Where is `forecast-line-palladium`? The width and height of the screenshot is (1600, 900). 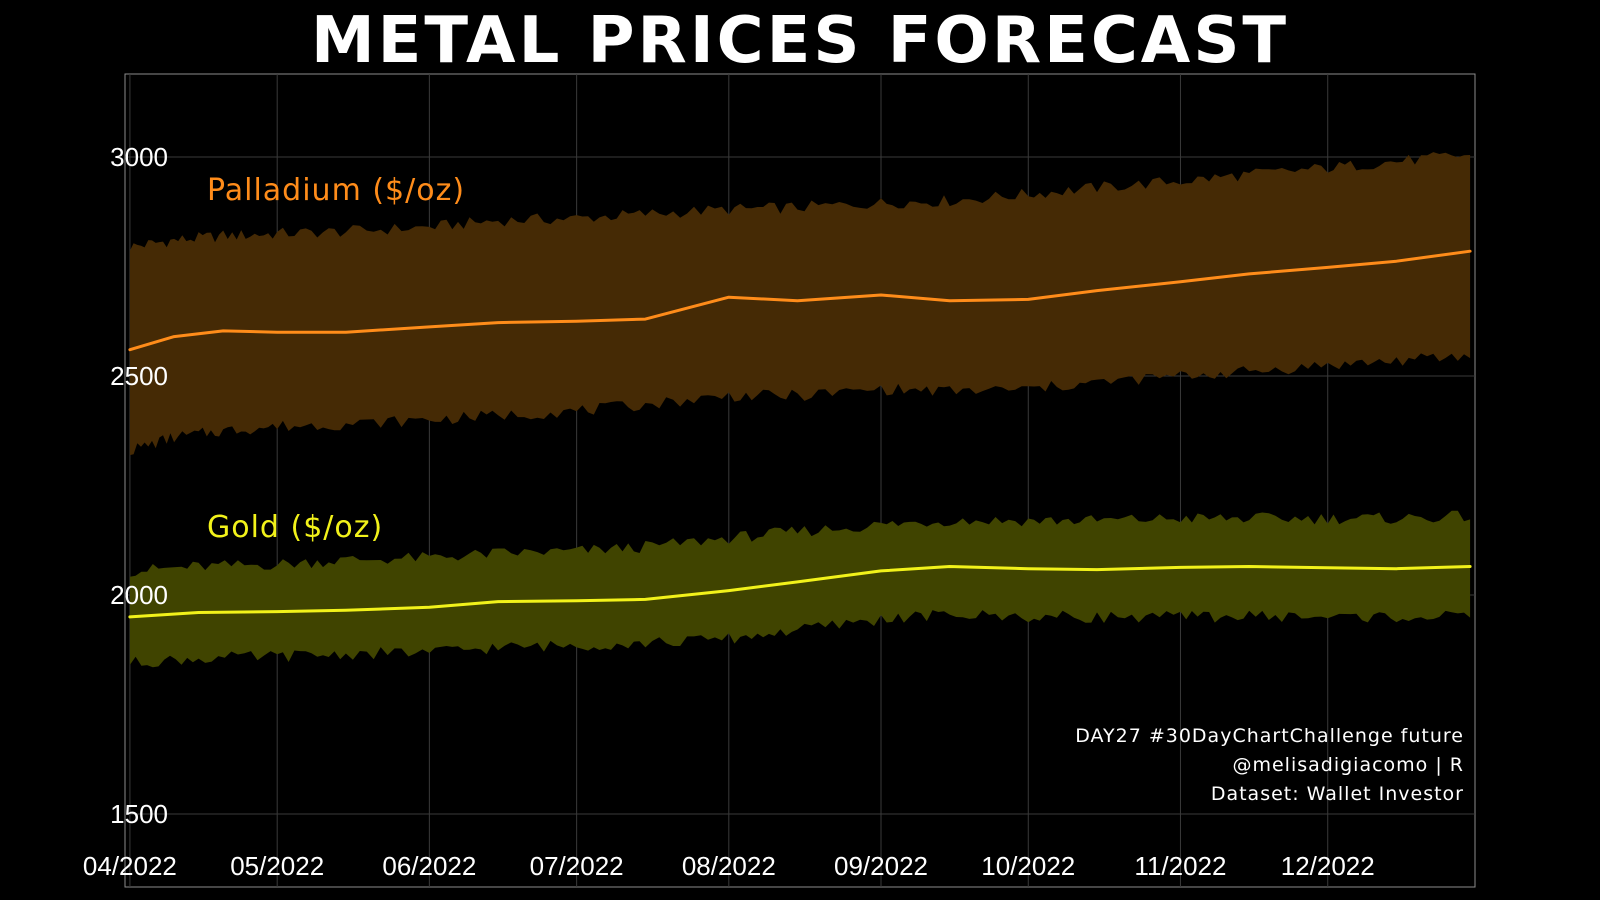
forecast-line-palladium is located at coordinates (800, 300).